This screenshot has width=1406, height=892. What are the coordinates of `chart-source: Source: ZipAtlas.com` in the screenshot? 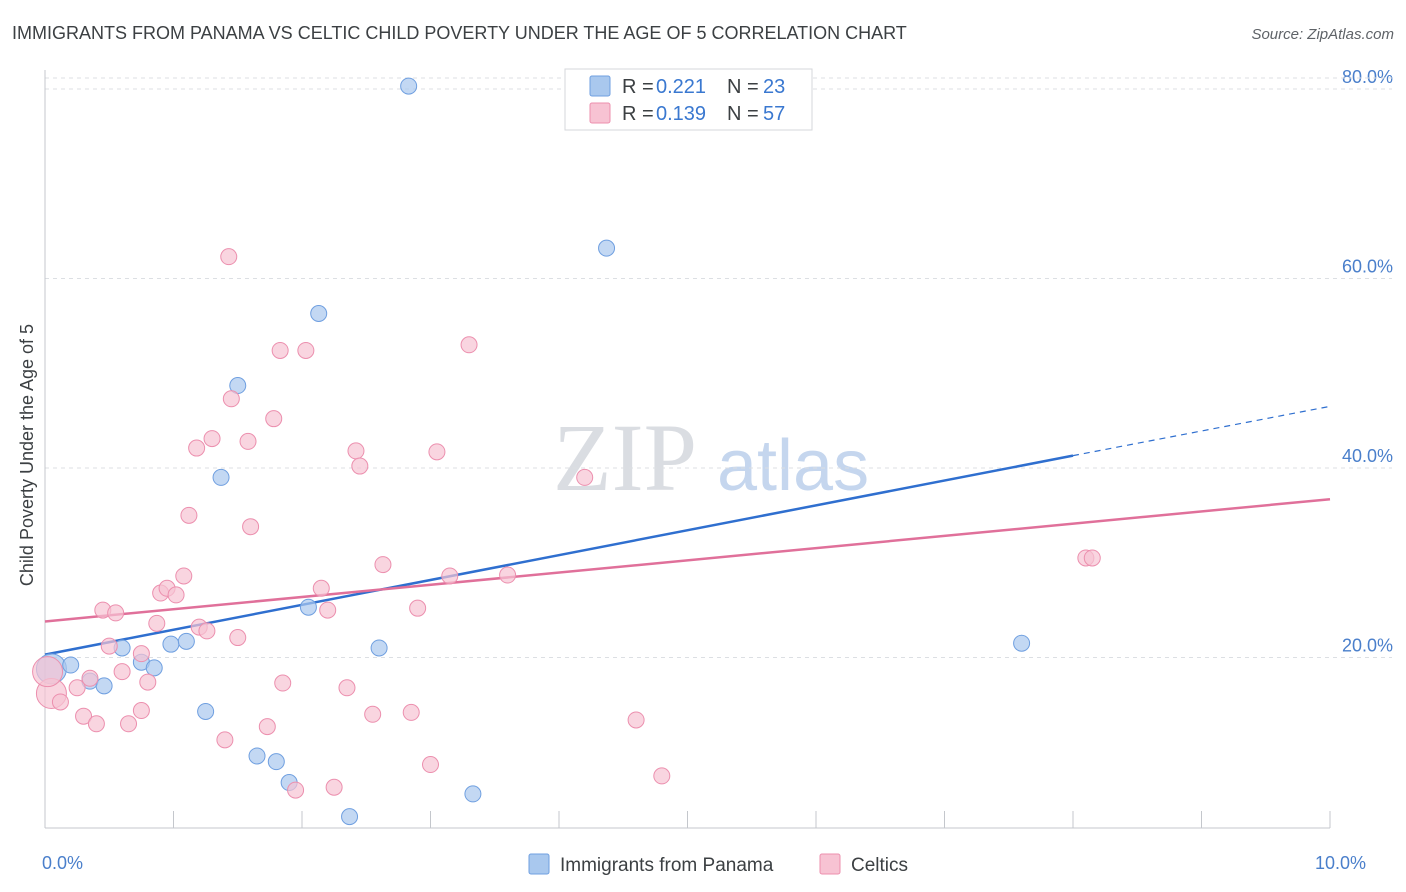 It's located at (1322, 34).